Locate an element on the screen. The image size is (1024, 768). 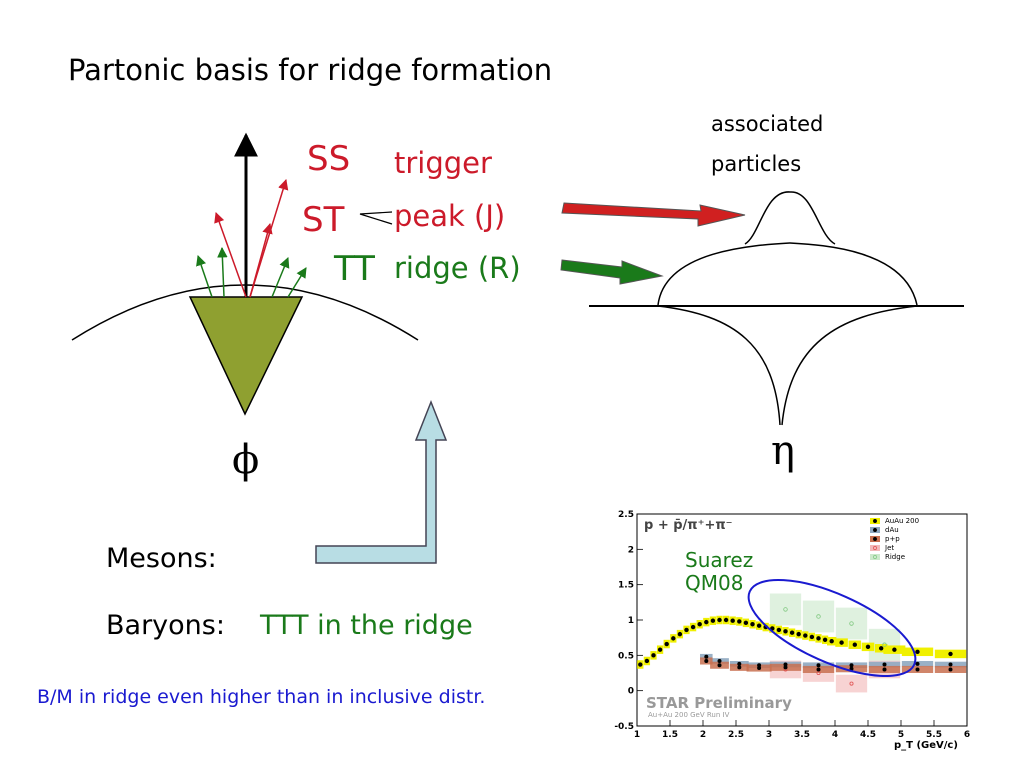
associated-label: associated is located at coordinates (767, 124).